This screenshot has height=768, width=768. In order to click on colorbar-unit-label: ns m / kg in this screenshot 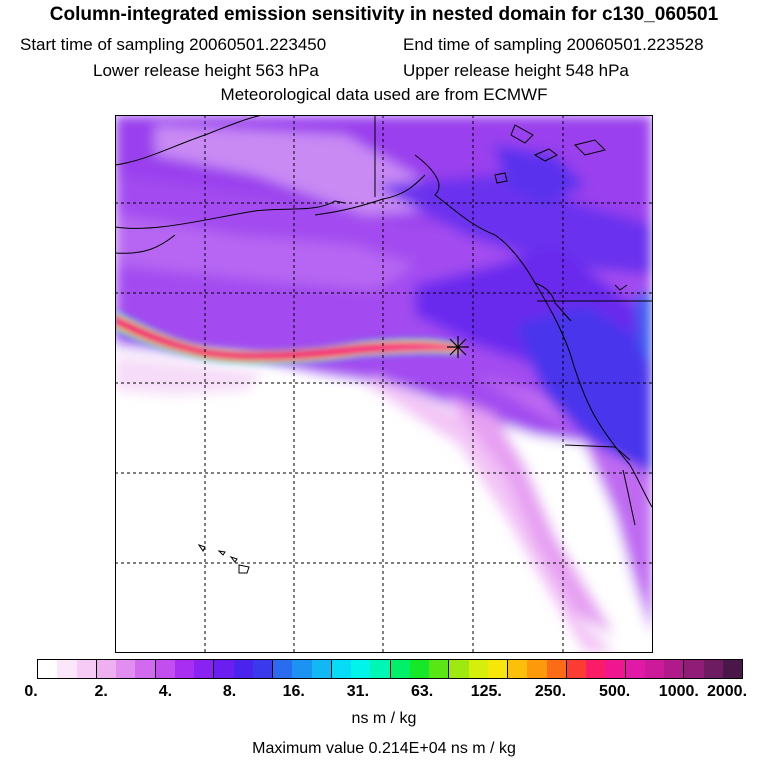, I will do `click(384, 718)`.